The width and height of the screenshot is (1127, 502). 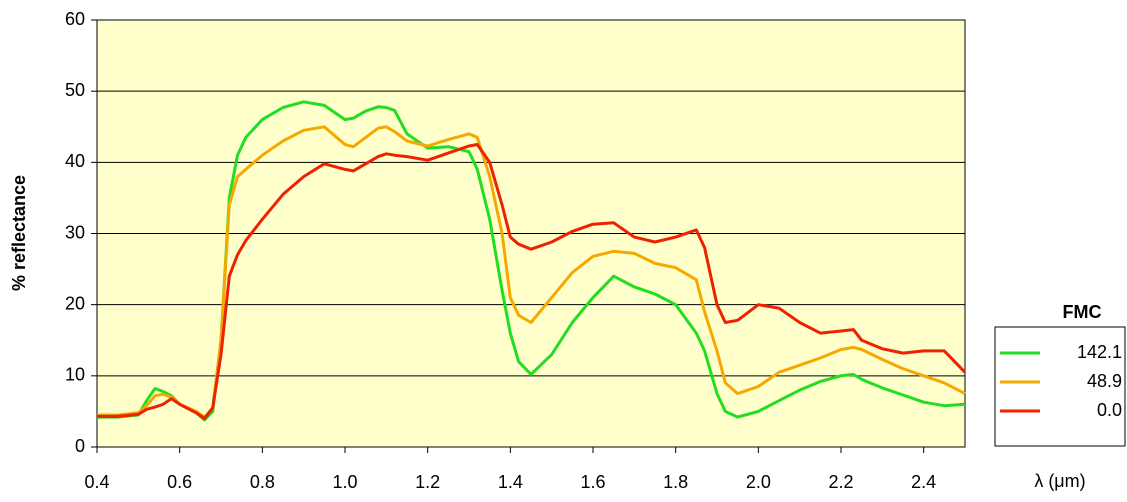 I want to click on y-axis-label: % reflectance, so click(x=19, y=233).